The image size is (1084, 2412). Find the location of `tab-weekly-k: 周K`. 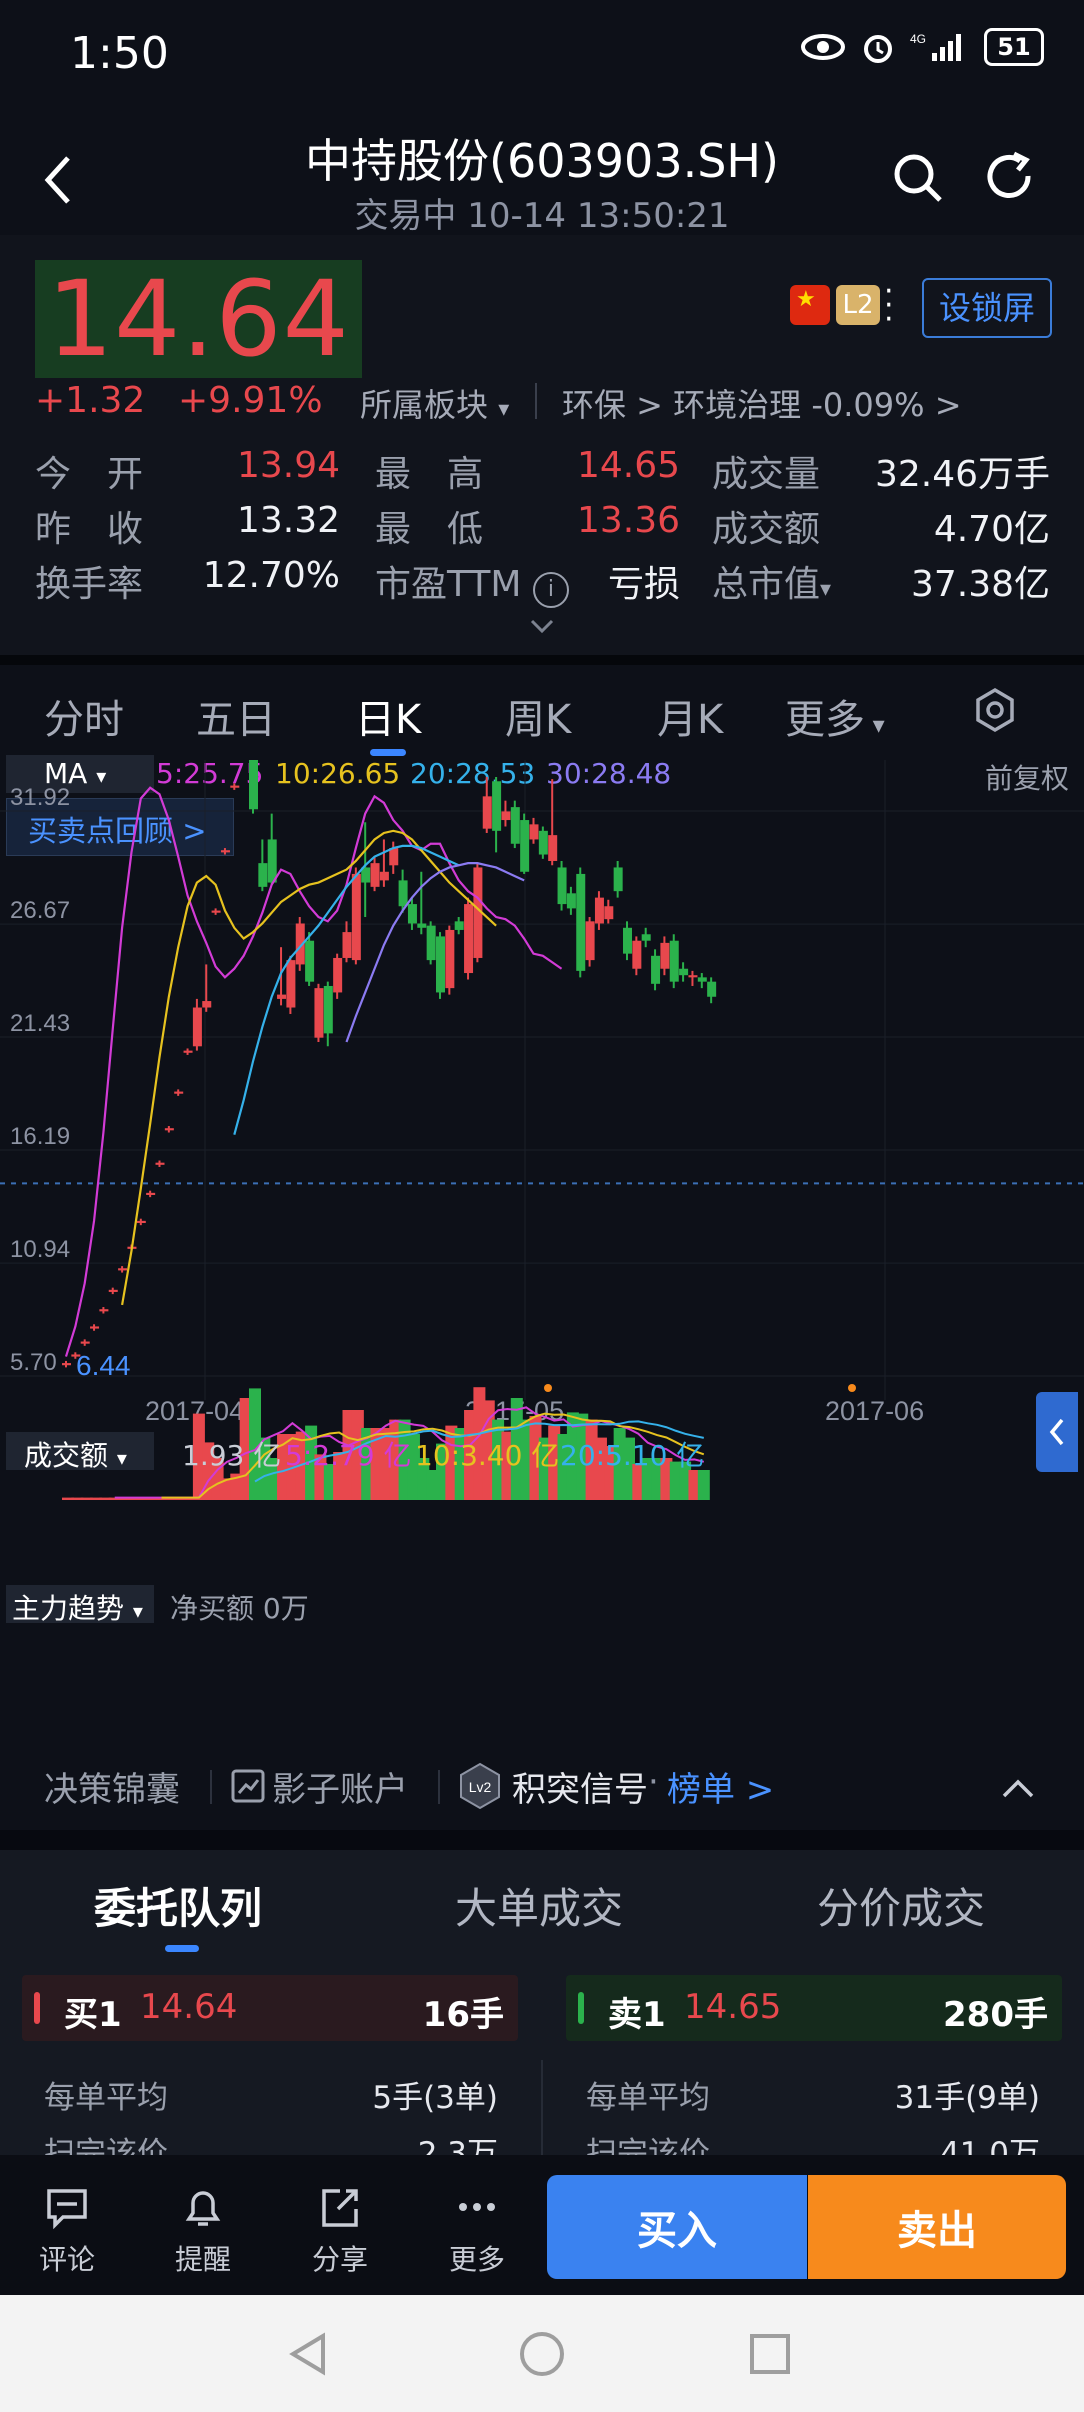

tab-weekly-k: 周K is located at coordinates (538, 720).